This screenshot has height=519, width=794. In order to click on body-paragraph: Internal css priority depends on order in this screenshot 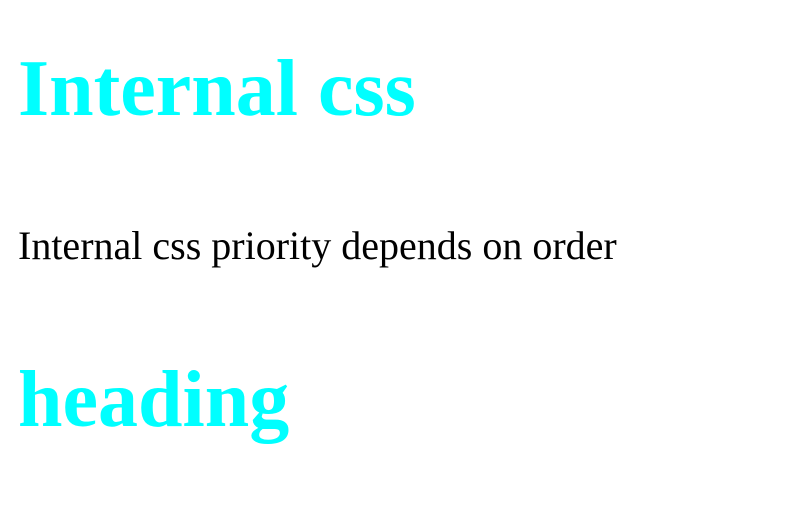, I will do `click(317, 245)`.